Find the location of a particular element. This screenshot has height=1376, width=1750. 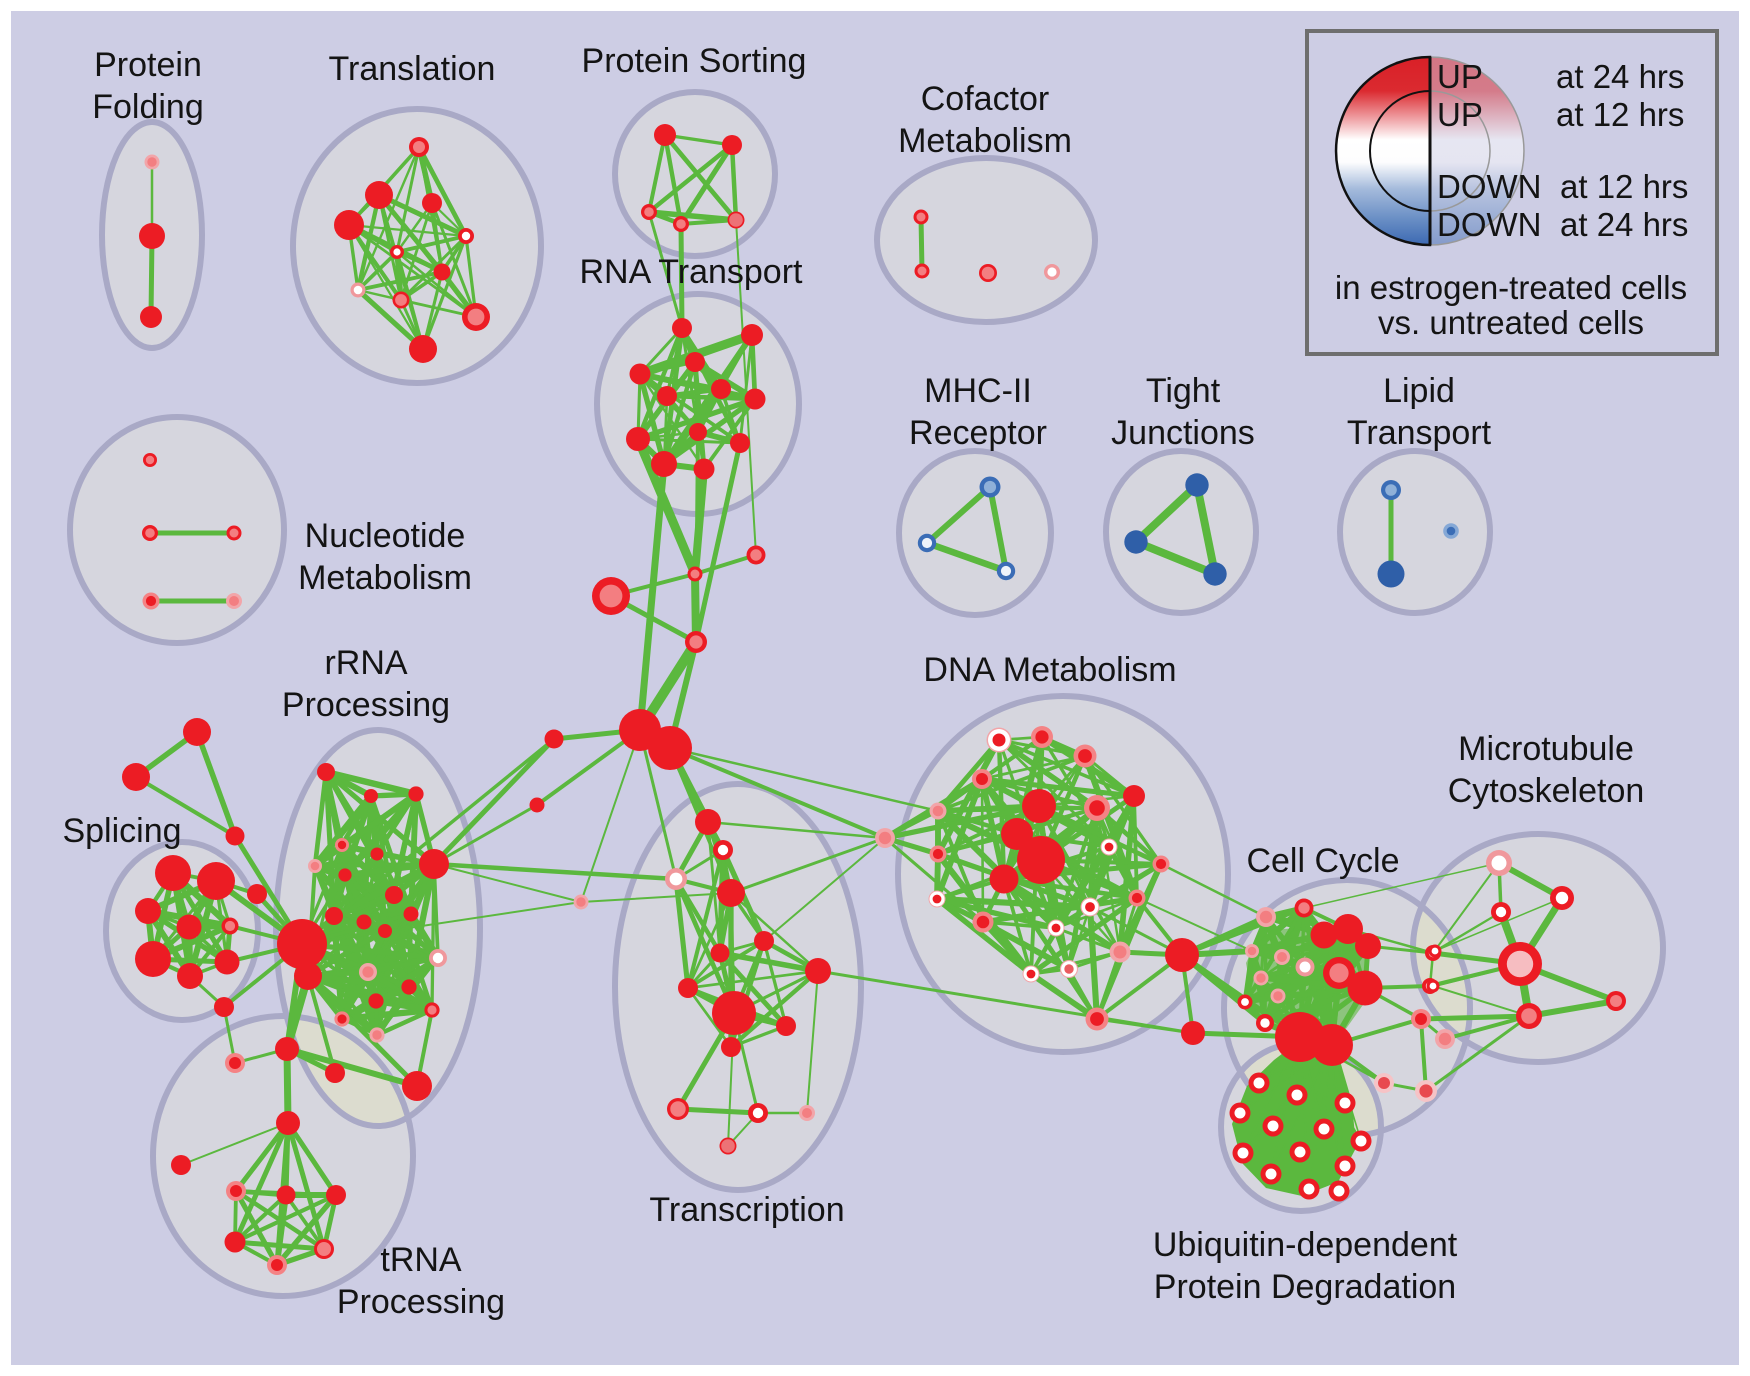

svg-text: Translation is located at coordinates (412, 69).